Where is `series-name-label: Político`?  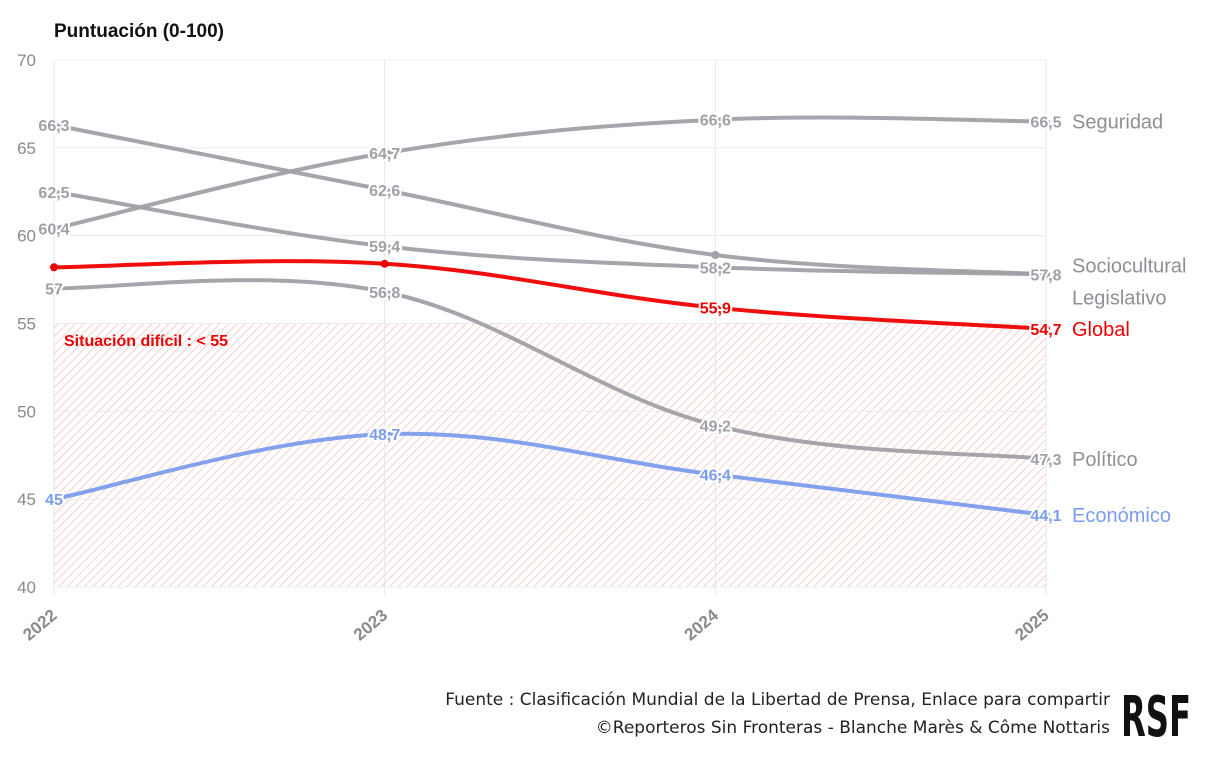
series-name-label: Político is located at coordinates (1105, 460).